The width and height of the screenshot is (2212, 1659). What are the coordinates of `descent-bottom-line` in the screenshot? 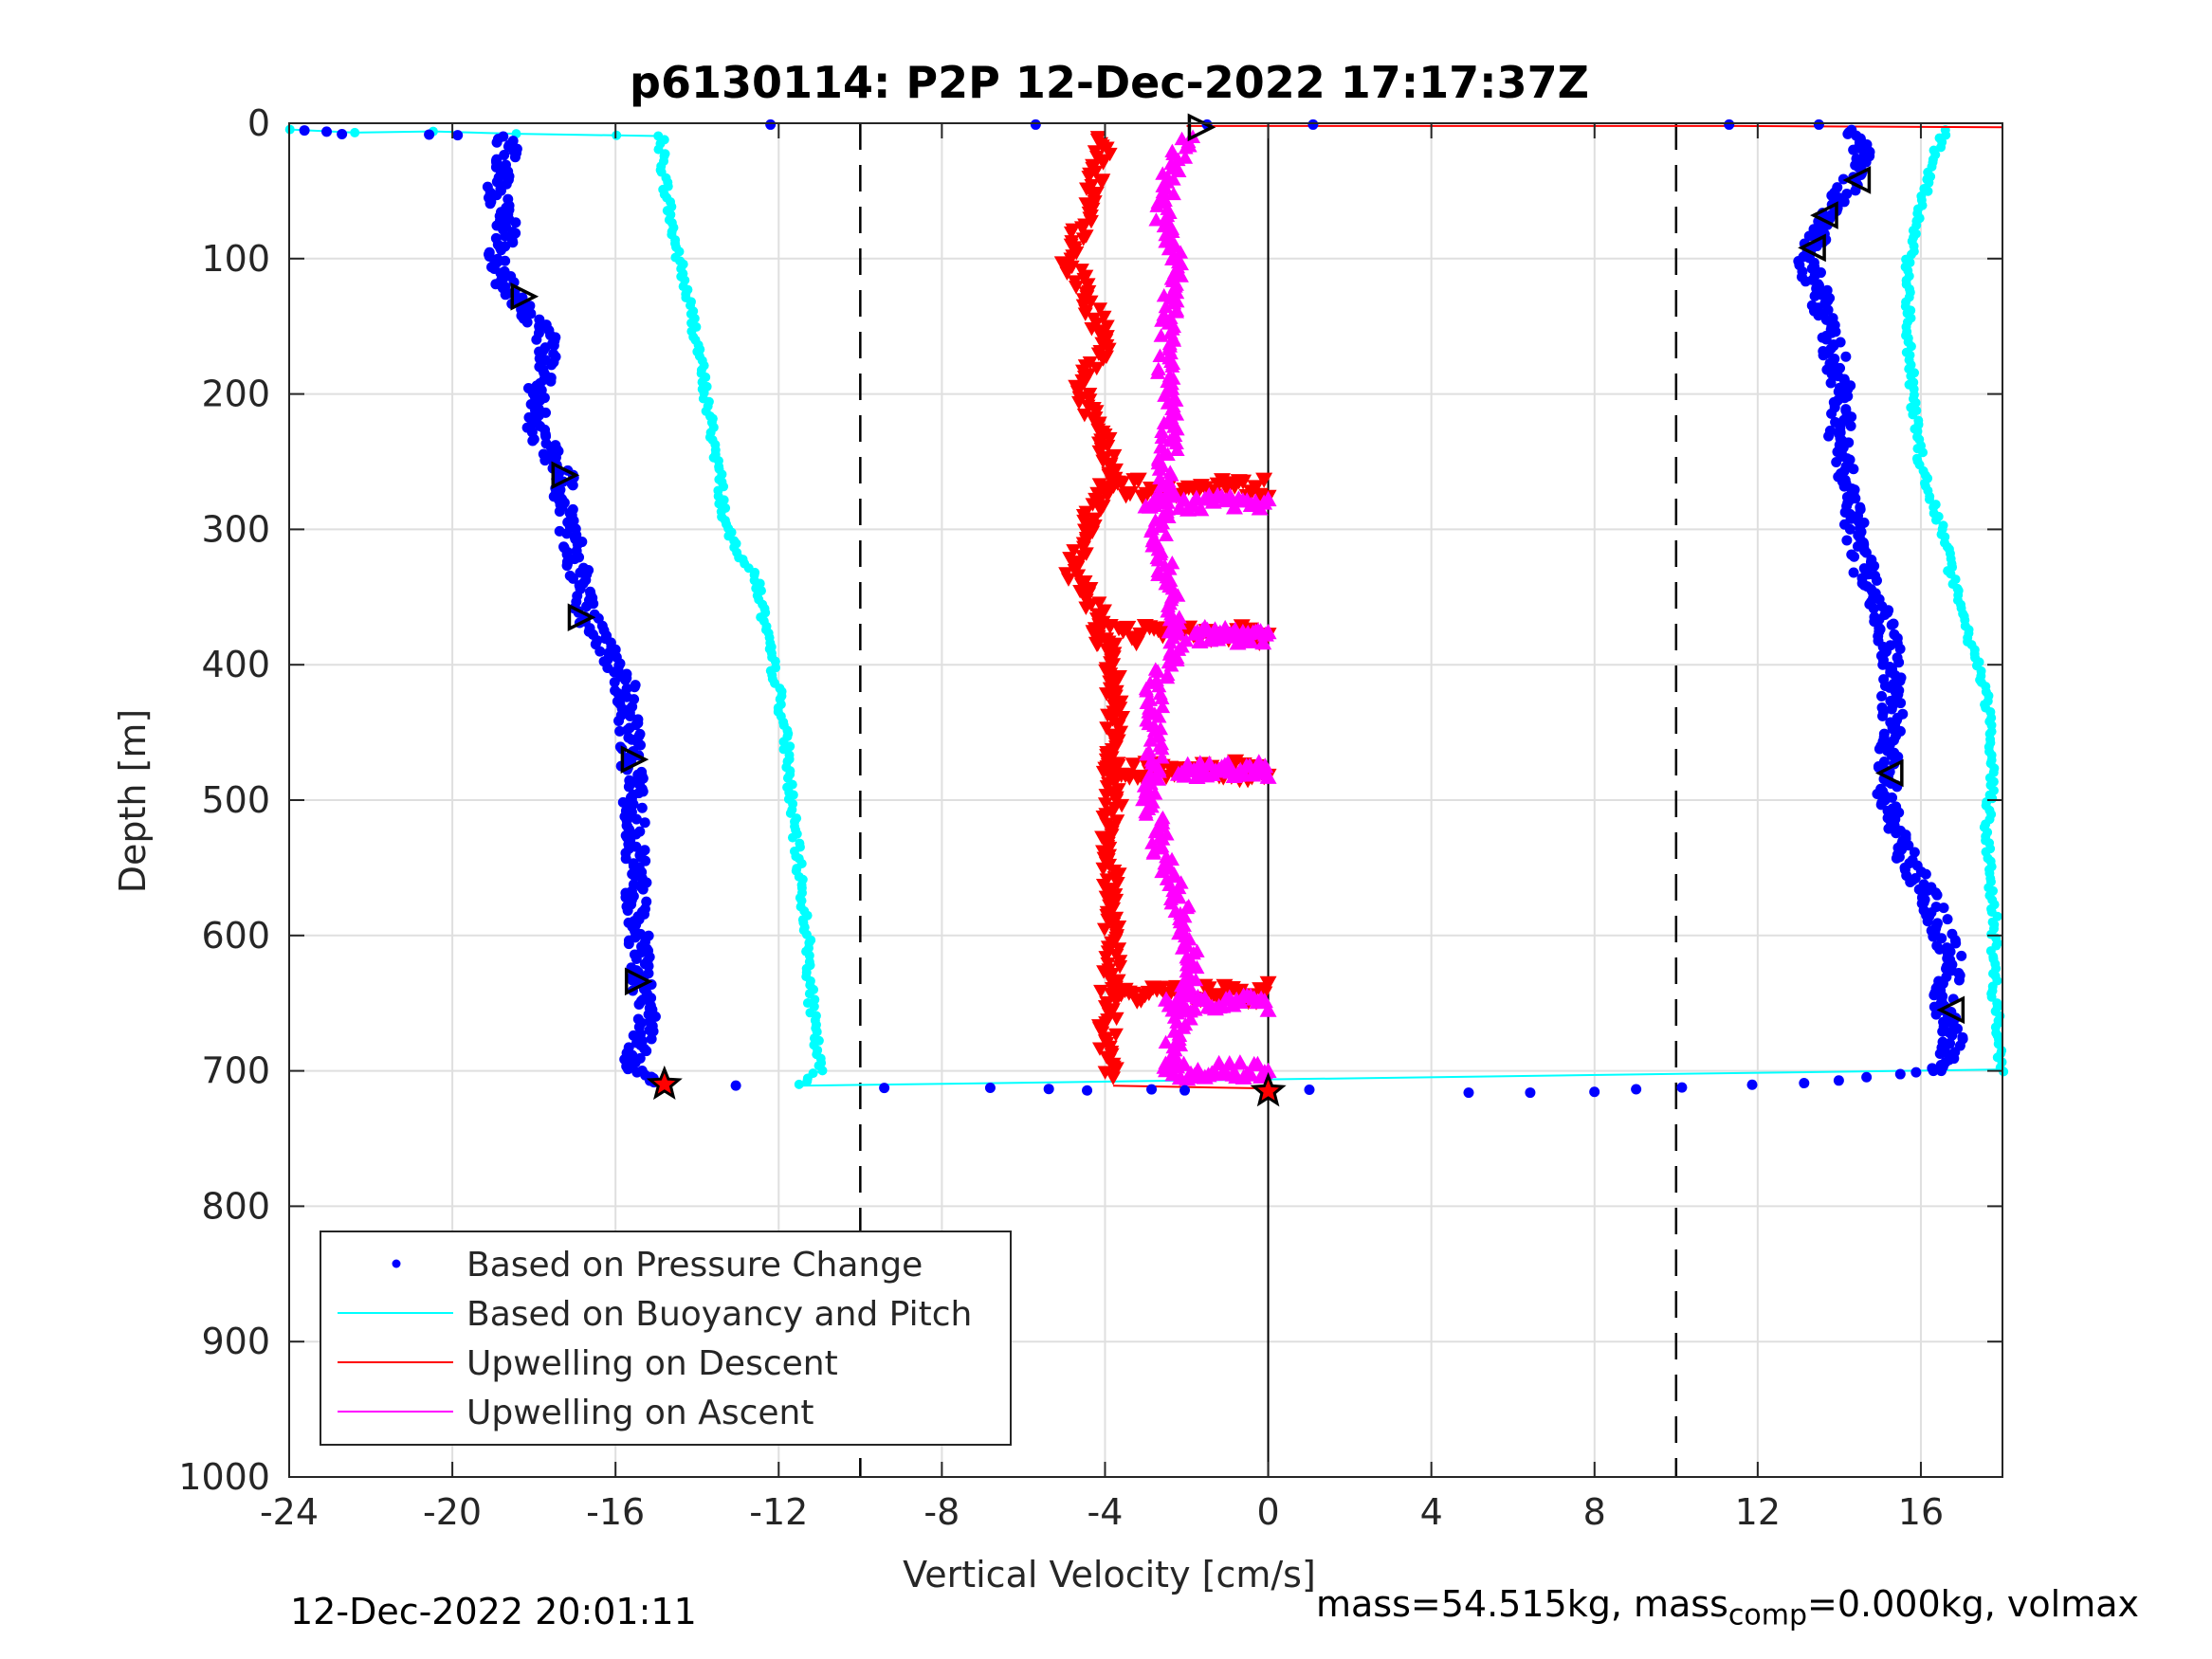 It's located at (1191, 1087).